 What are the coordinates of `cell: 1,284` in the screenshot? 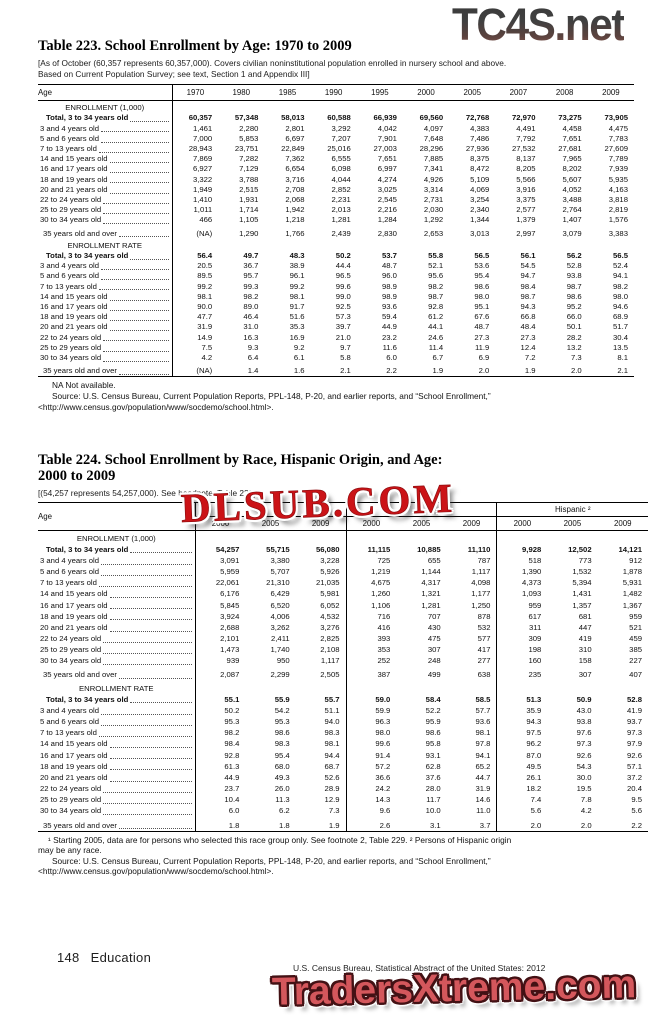 It's located at (387, 220).